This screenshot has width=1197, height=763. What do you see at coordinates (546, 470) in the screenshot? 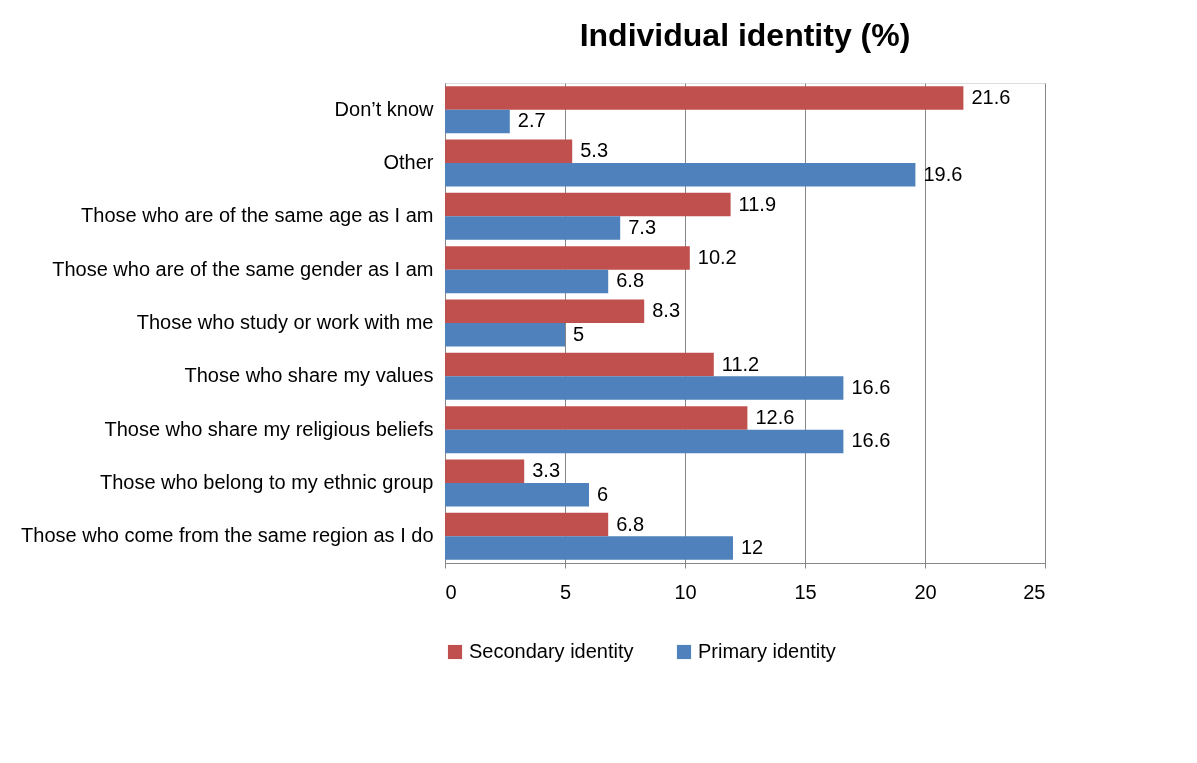
I see `data-label: 3.3` at bounding box center [546, 470].